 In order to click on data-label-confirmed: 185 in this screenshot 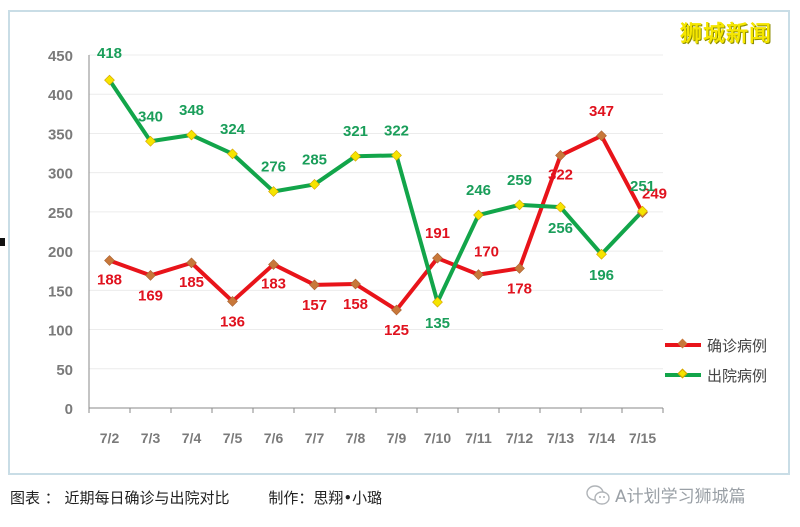, I will do `click(191, 282)`.